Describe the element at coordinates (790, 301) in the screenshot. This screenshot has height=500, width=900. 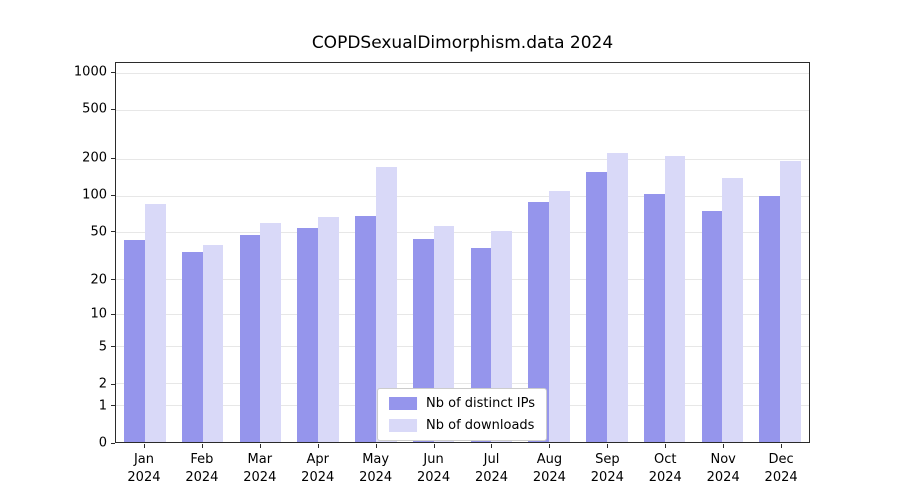
I see `bar-dec-downloads` at that location.